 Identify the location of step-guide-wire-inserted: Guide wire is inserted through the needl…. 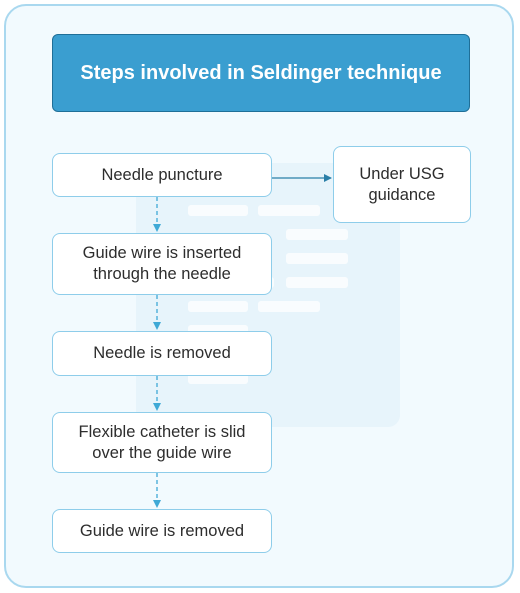
(162, 264).